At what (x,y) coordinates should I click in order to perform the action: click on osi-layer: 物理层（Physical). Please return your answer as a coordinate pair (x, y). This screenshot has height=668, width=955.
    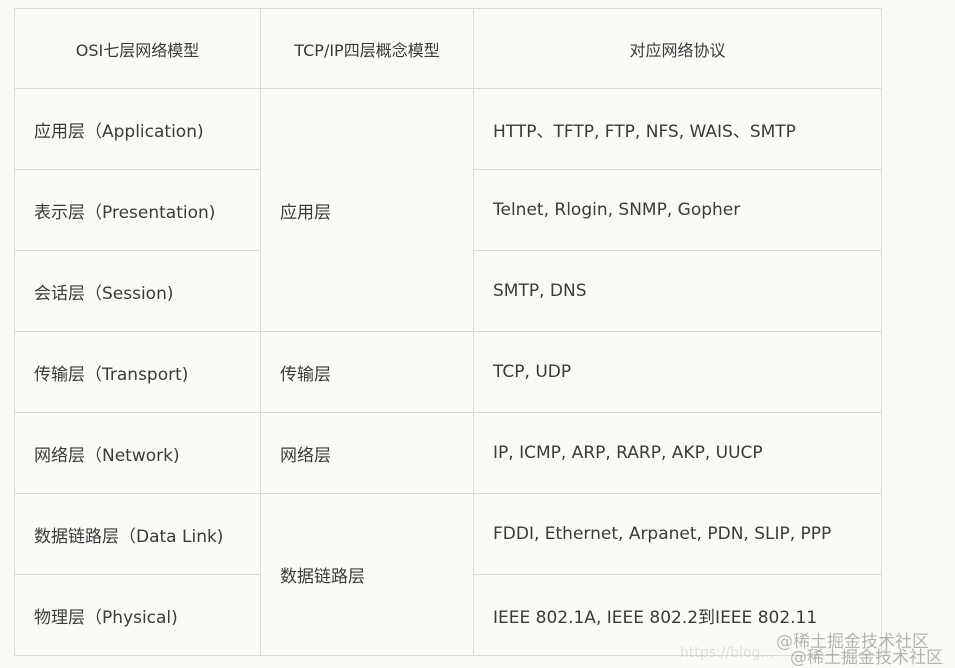
    Looking at the image, I should click on (137, 615).